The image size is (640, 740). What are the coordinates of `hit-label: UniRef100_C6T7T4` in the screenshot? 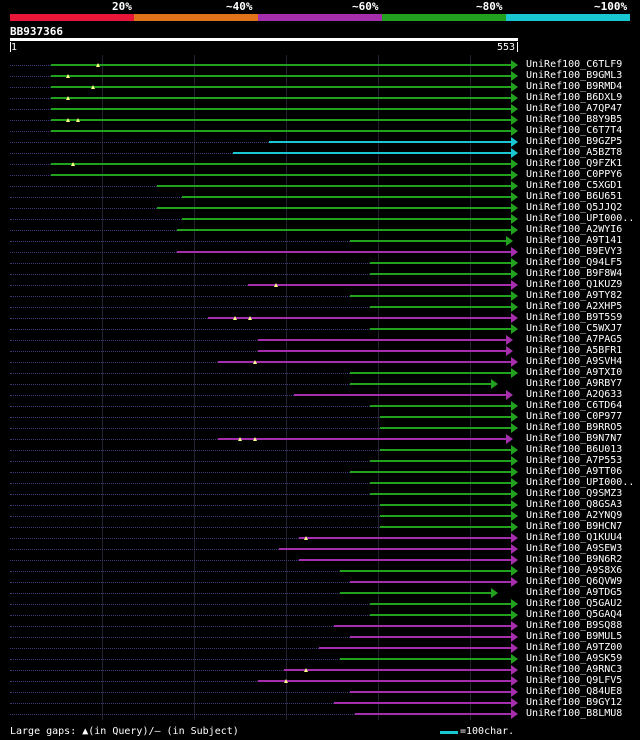 It's located at (574, 130).